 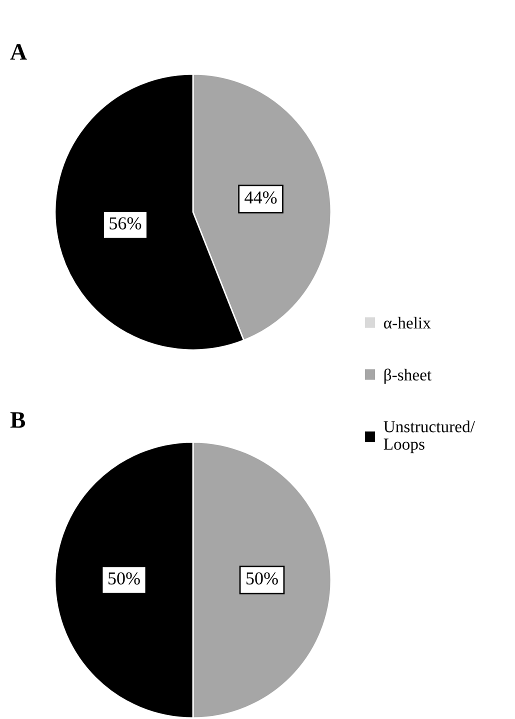 What do you see at coordinates (408, 376) in the screenshot?
I see `legend-label: β-sheet` at bounding box center [408, 376].